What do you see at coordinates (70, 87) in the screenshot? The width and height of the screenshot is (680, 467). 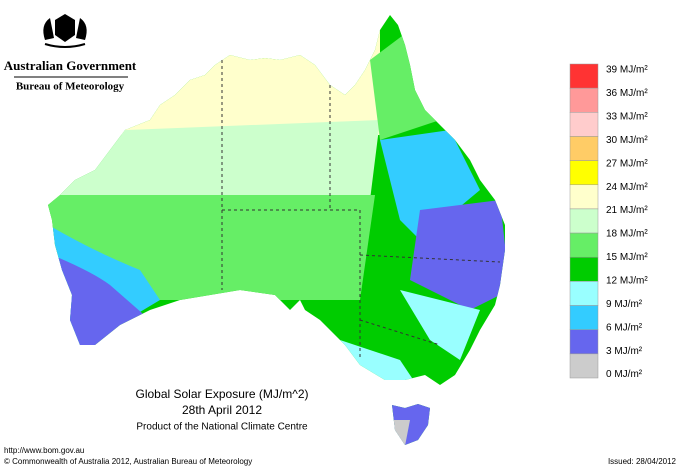 I see `bureau-name: Bureau of Meteorology` at bounding box center [70, 87].